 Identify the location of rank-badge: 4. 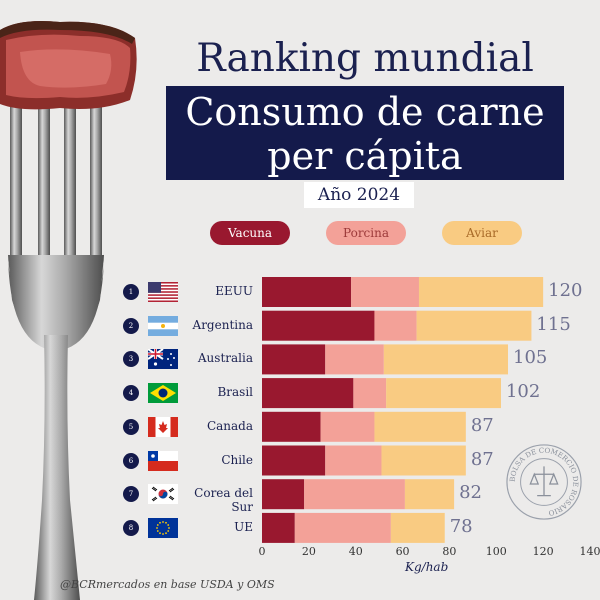
(131, 393).